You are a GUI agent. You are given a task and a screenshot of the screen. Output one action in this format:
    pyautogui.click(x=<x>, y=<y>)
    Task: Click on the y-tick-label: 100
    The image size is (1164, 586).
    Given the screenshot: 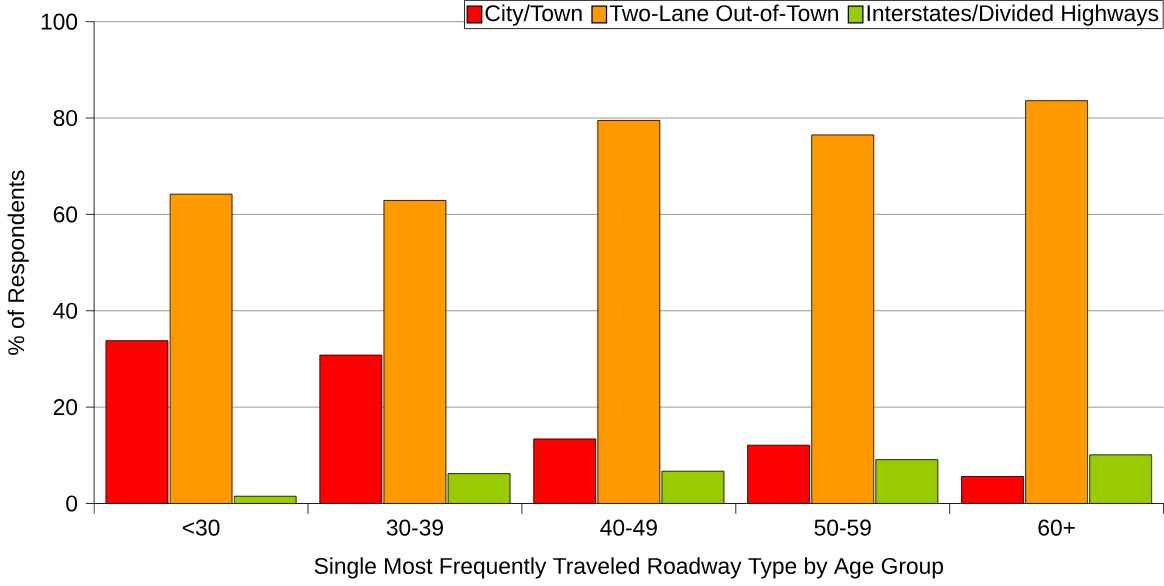 What is the action you would take?
    pyautogui.click(x=59, y=21)
    